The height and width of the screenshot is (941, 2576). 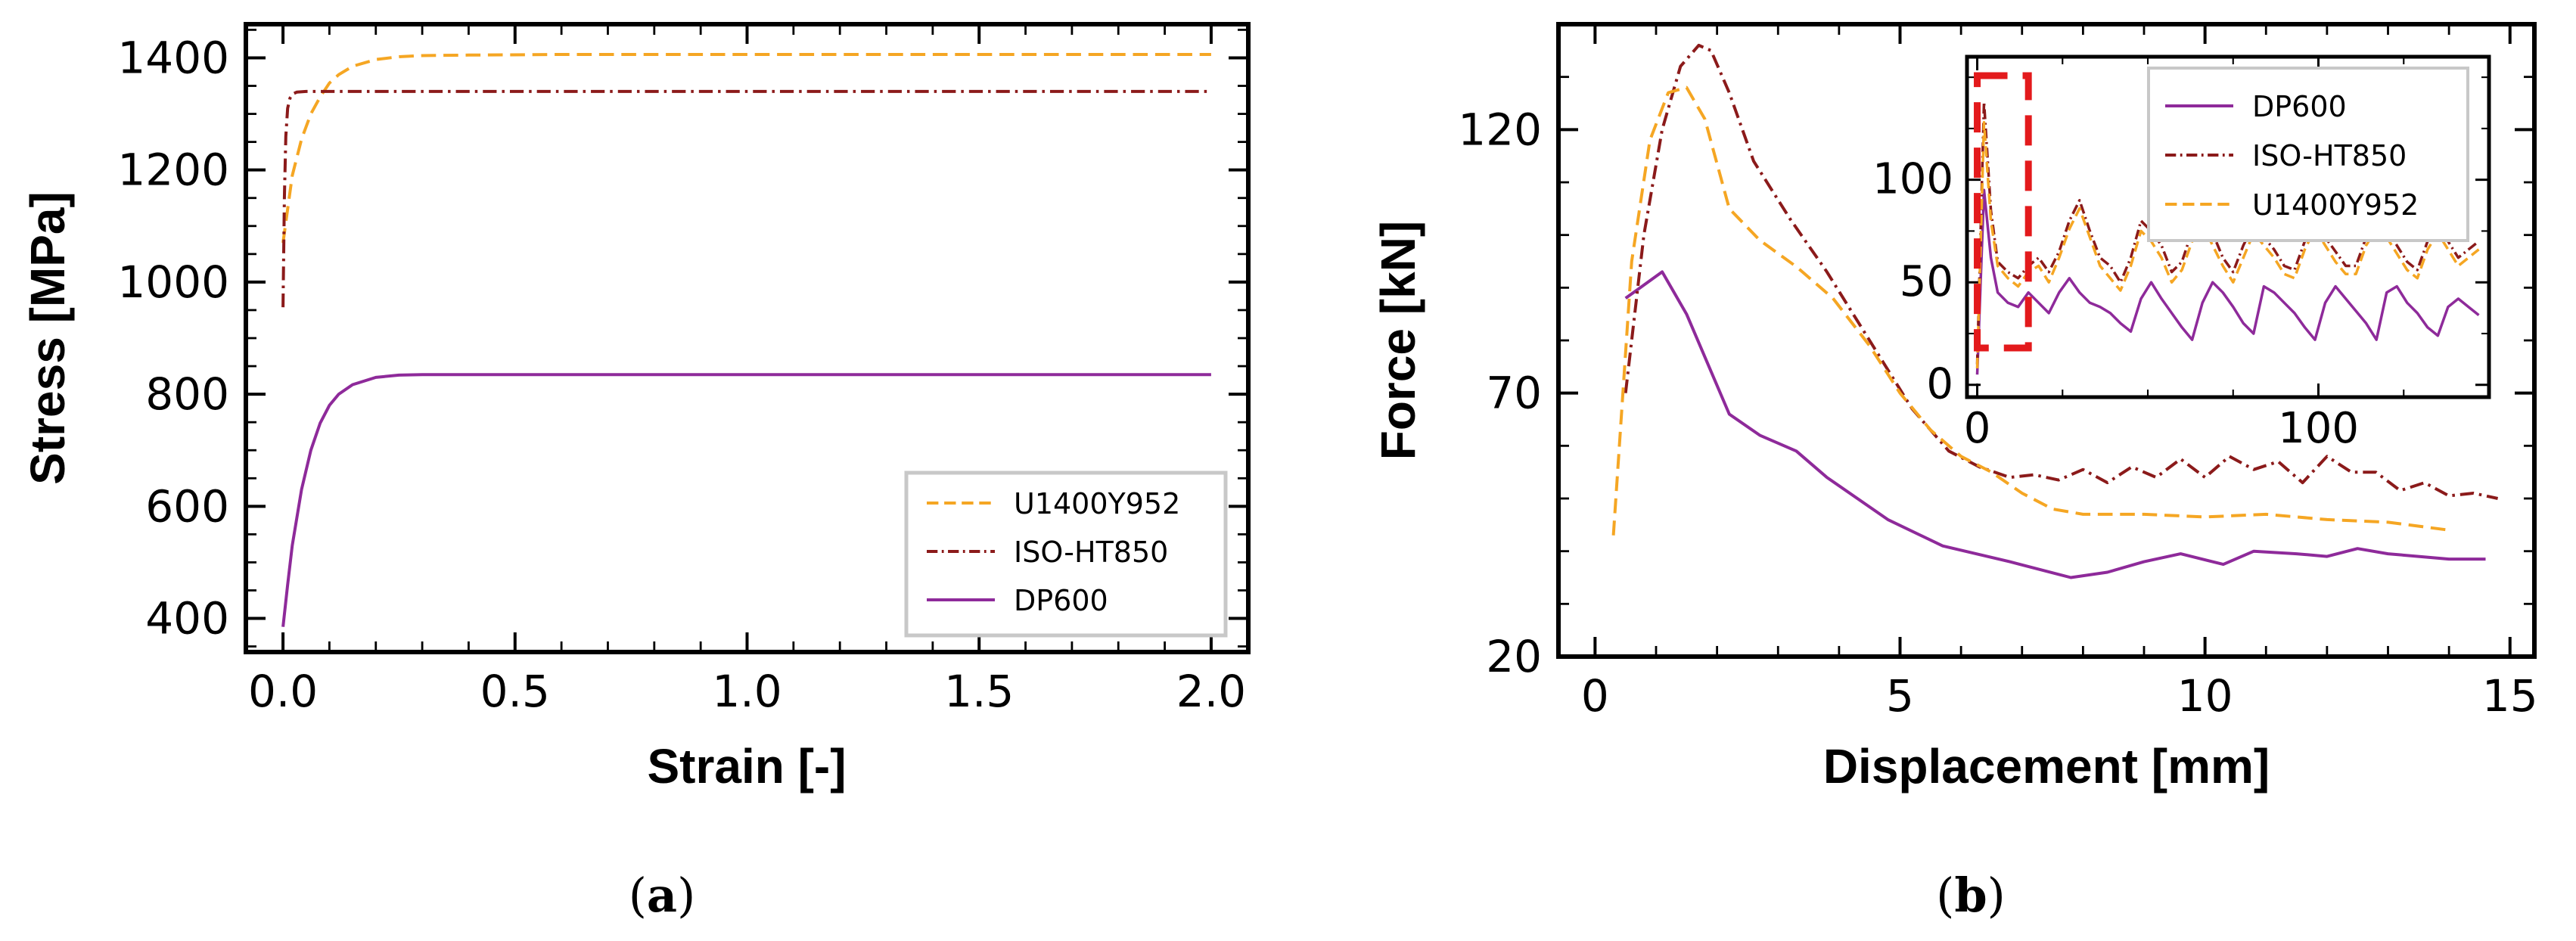 I want to click on panel-b-inset-legend: DP600 ISO-HT850 U1400Y952, so click(x=2308, y=154).